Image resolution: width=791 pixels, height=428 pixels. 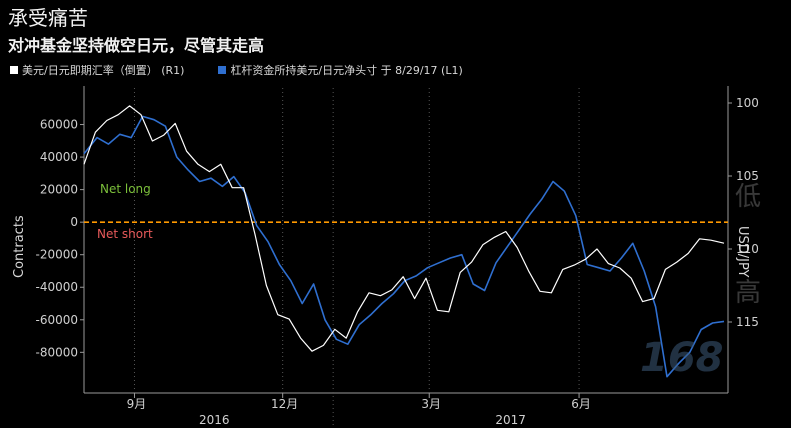 I want to click on watermark-char-low: 低, so click(x=748, y=197).